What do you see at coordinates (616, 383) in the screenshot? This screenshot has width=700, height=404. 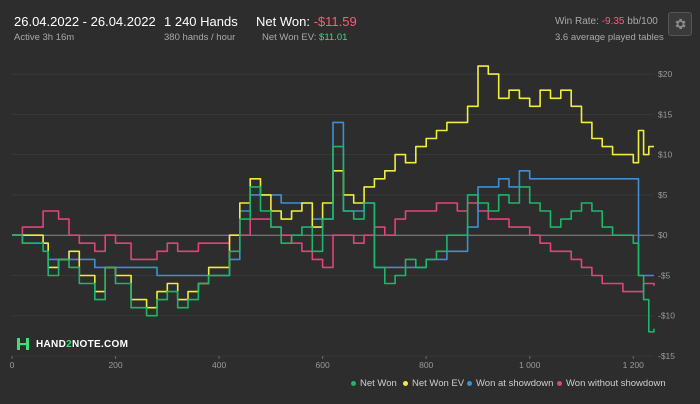 I see `legend-label: Won without showdown` at bounding box center [616, 383].